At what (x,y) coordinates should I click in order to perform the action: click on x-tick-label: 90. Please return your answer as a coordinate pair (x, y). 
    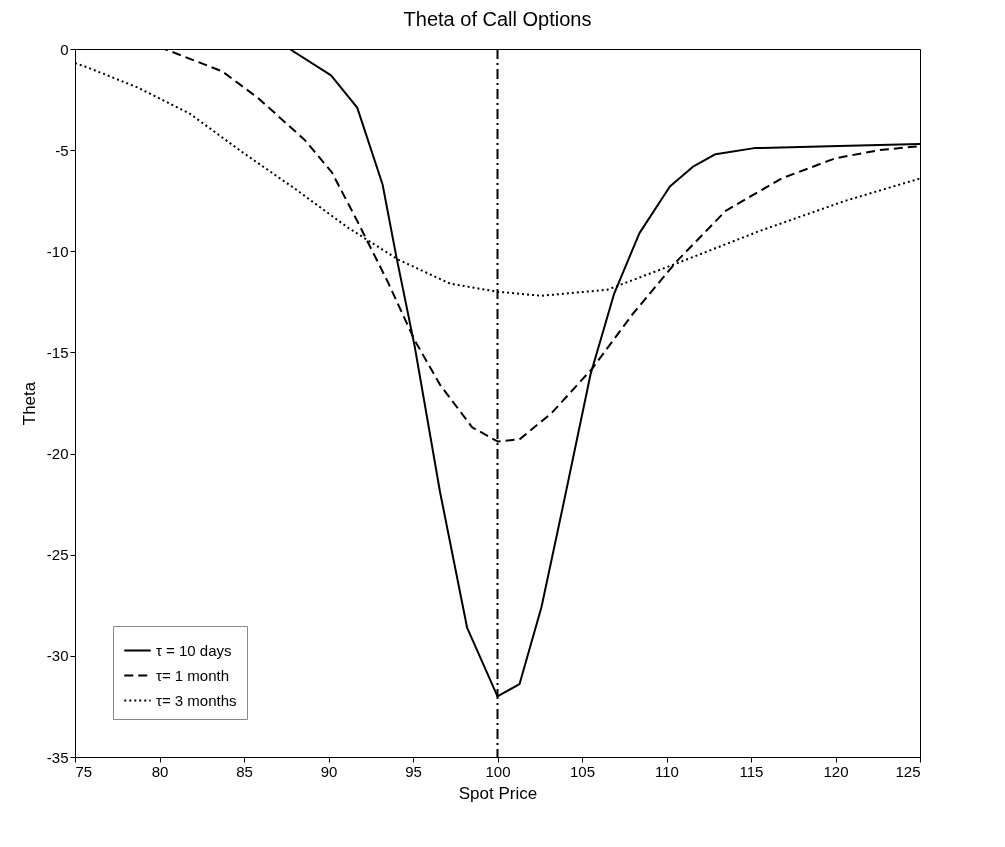
    Looking at the image, I should click on (329, 771).